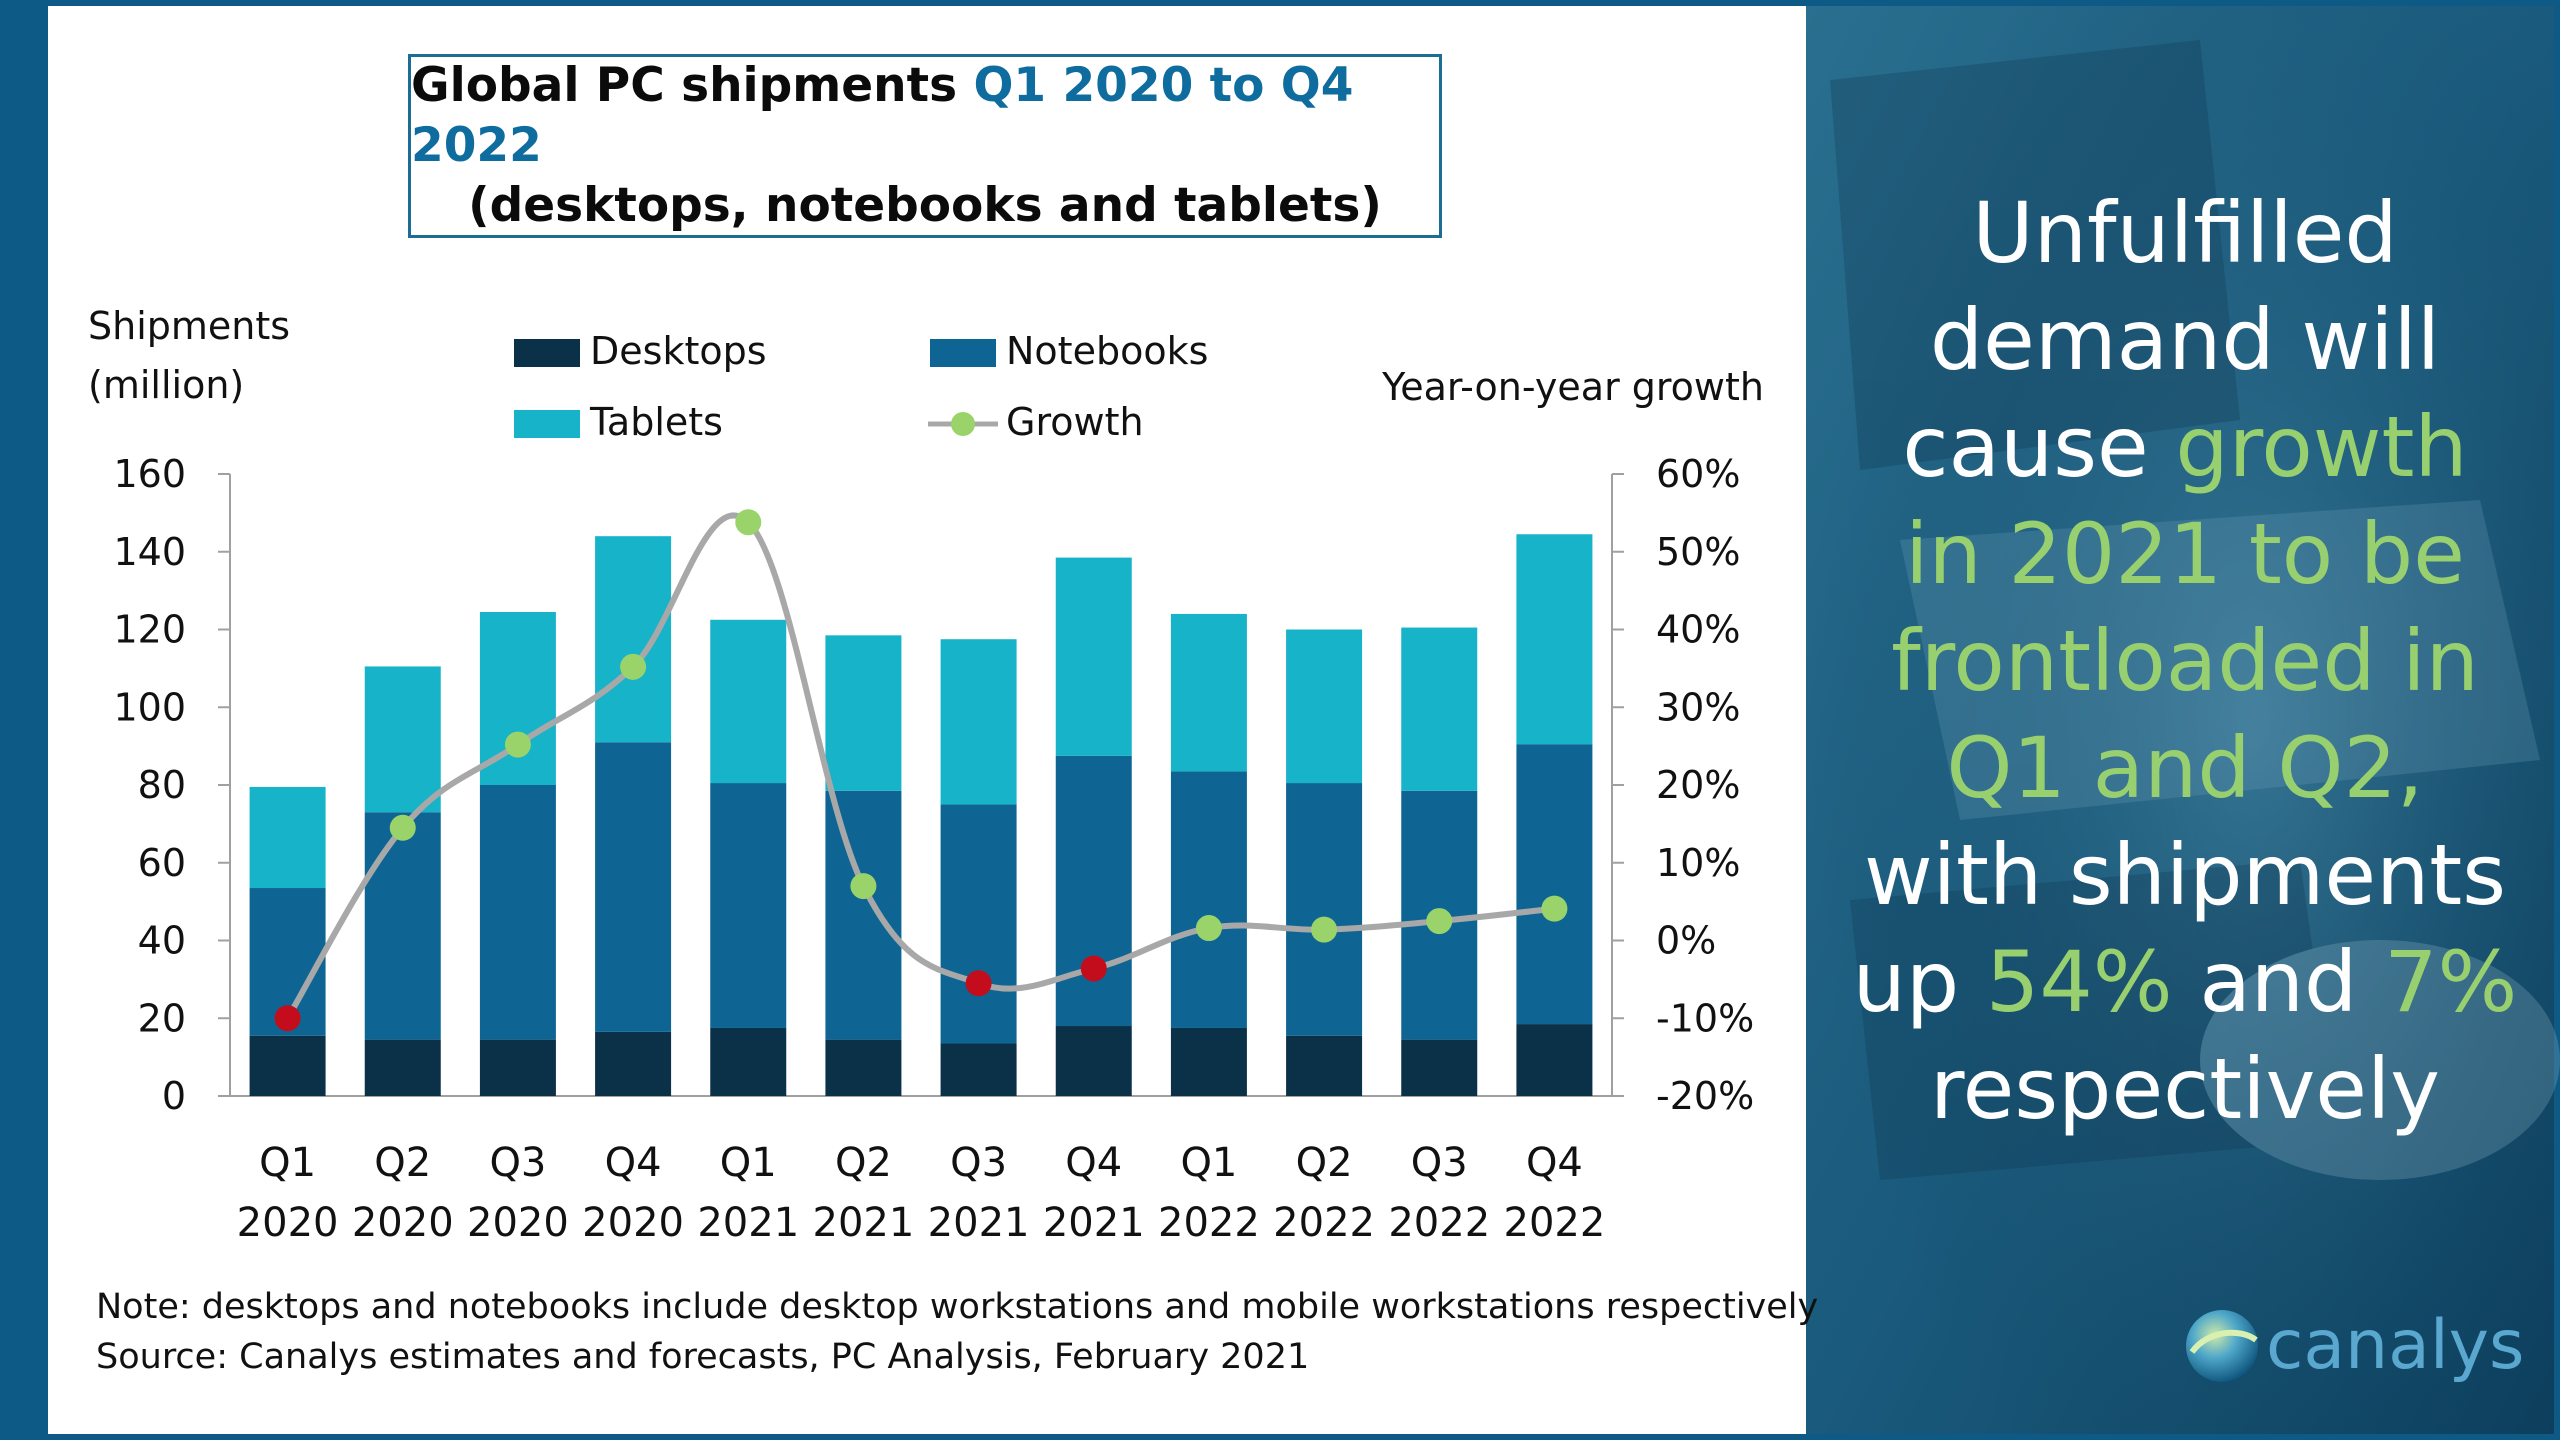 The width and height of the screenshot is (2560, 1440). What do you see at coordinates (925, 205) in the screenshot?
I see `chart-title-line2: (desktops, notebooks and tablets)` at bounding box center [925, 205].